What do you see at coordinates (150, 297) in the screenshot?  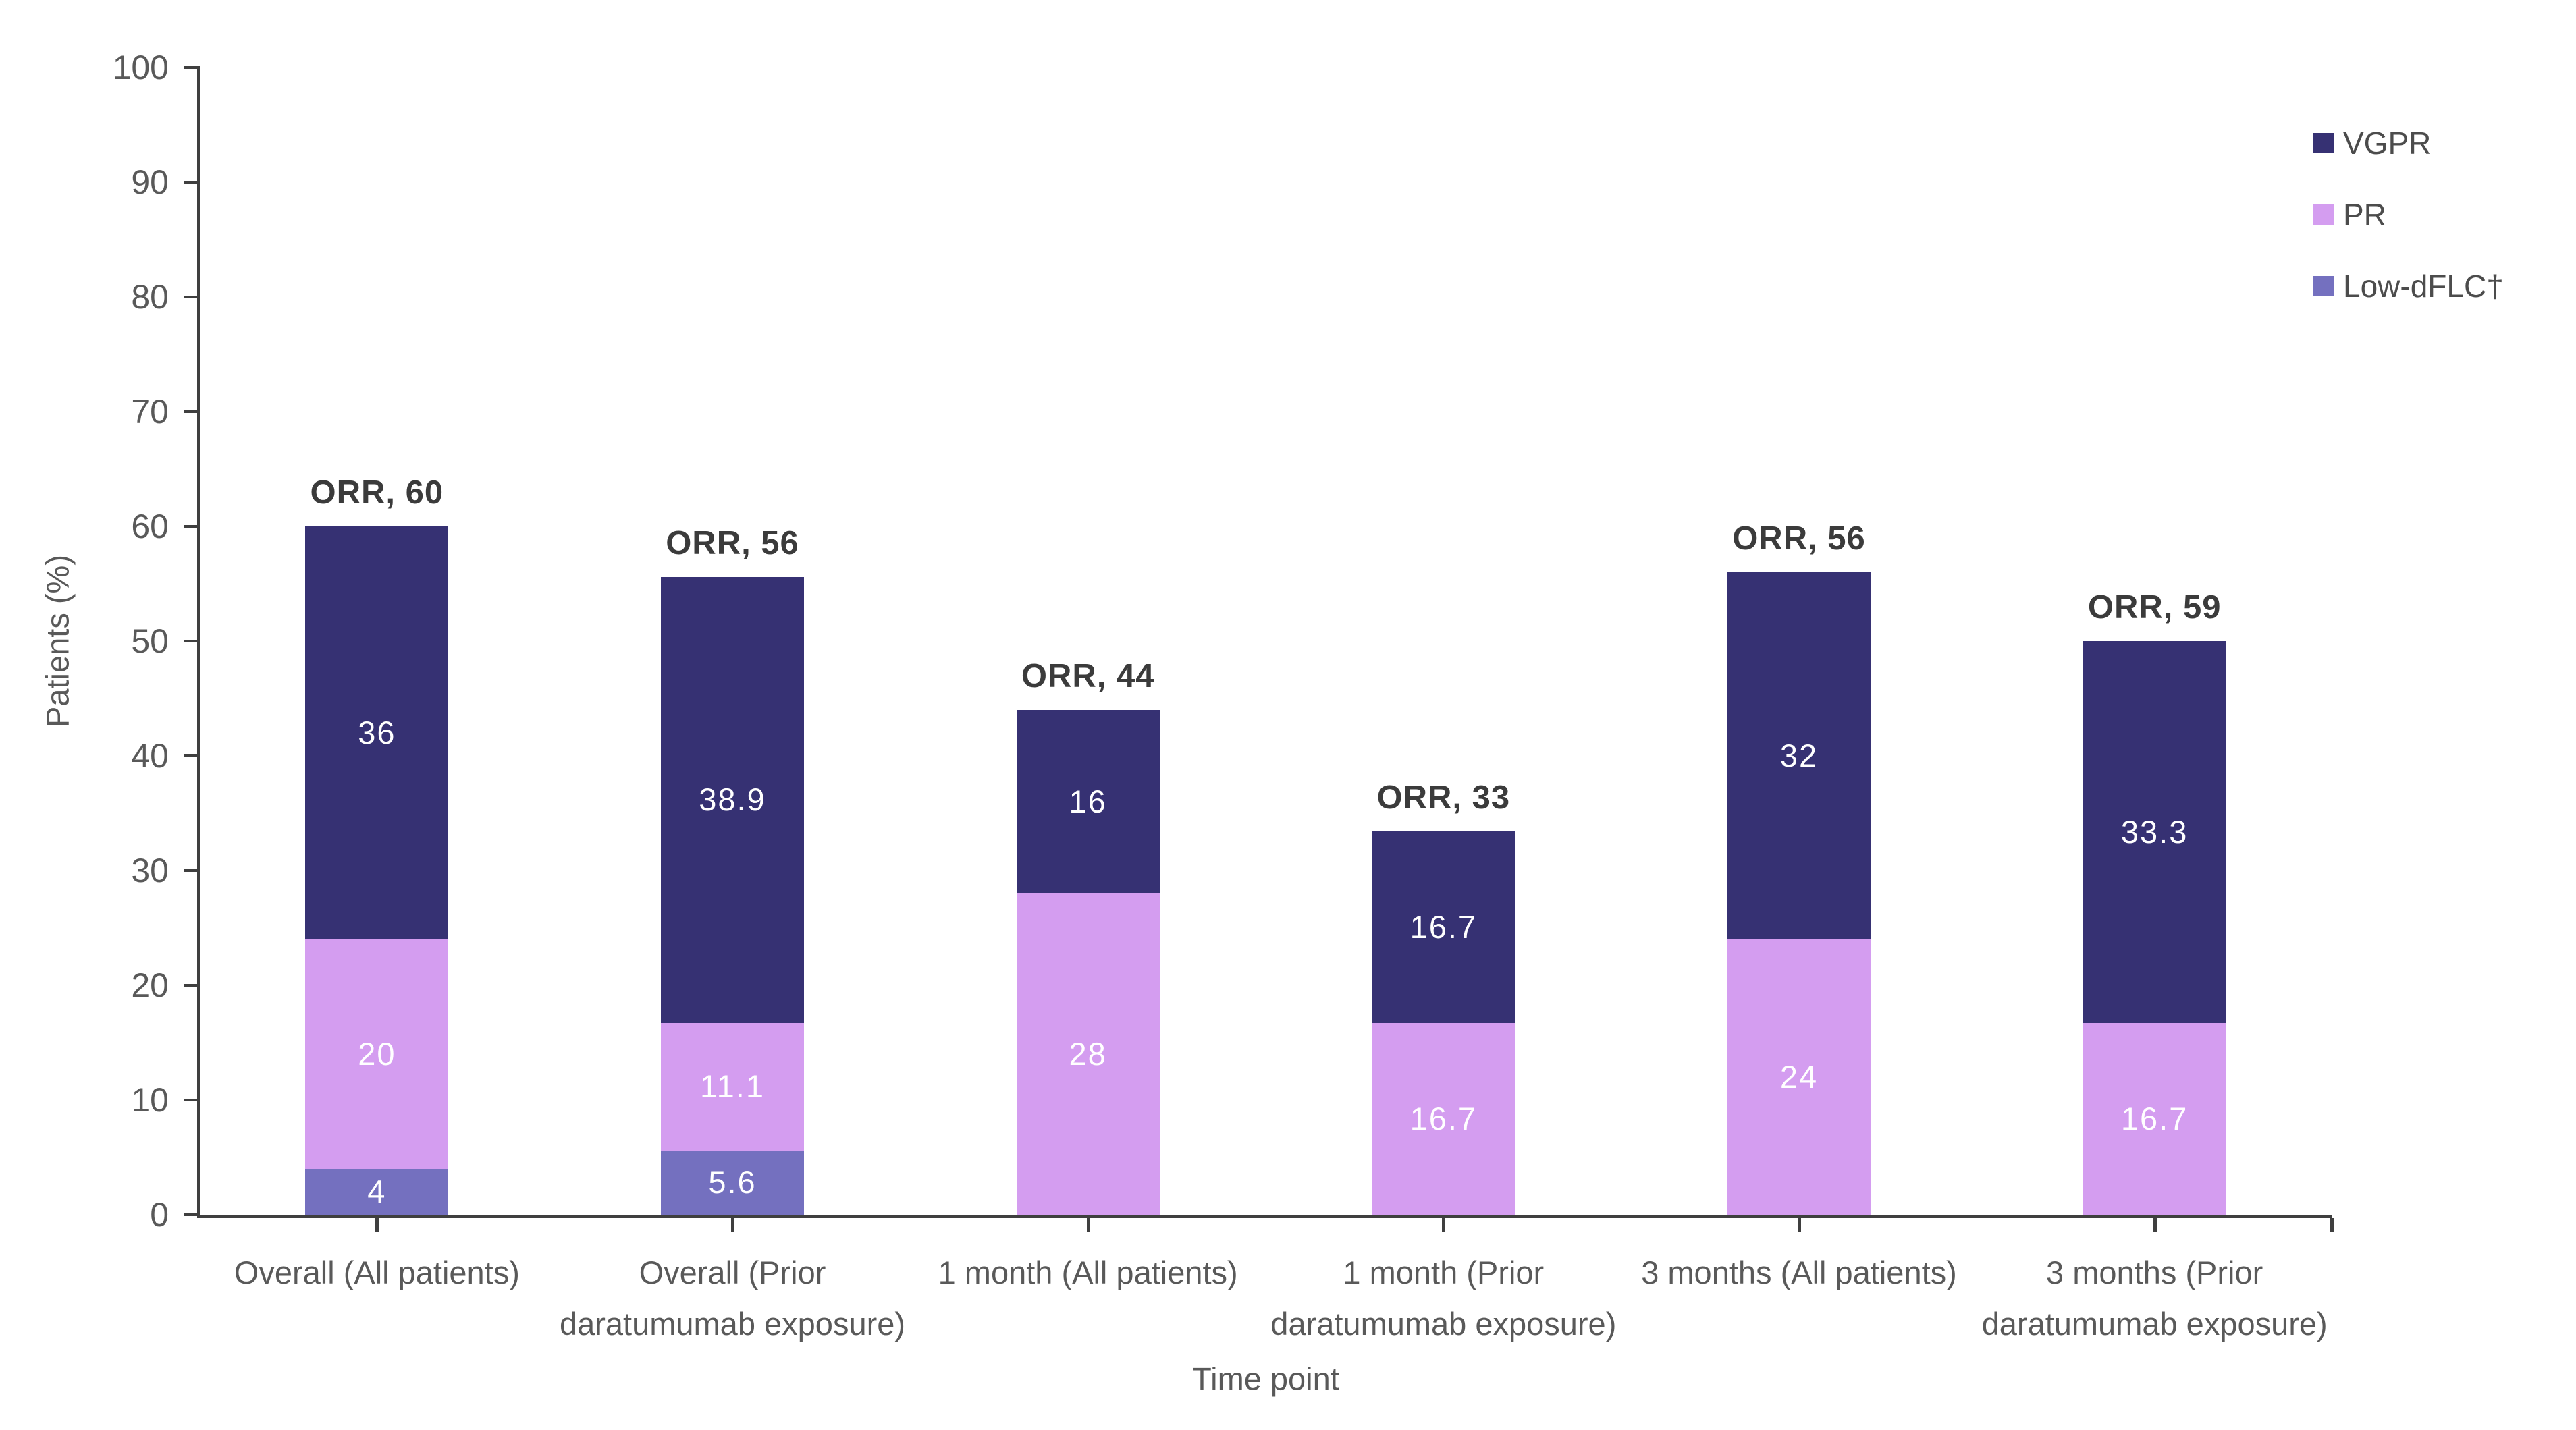 I see `y-tick-label: 80` at bounding box center [150, 297].